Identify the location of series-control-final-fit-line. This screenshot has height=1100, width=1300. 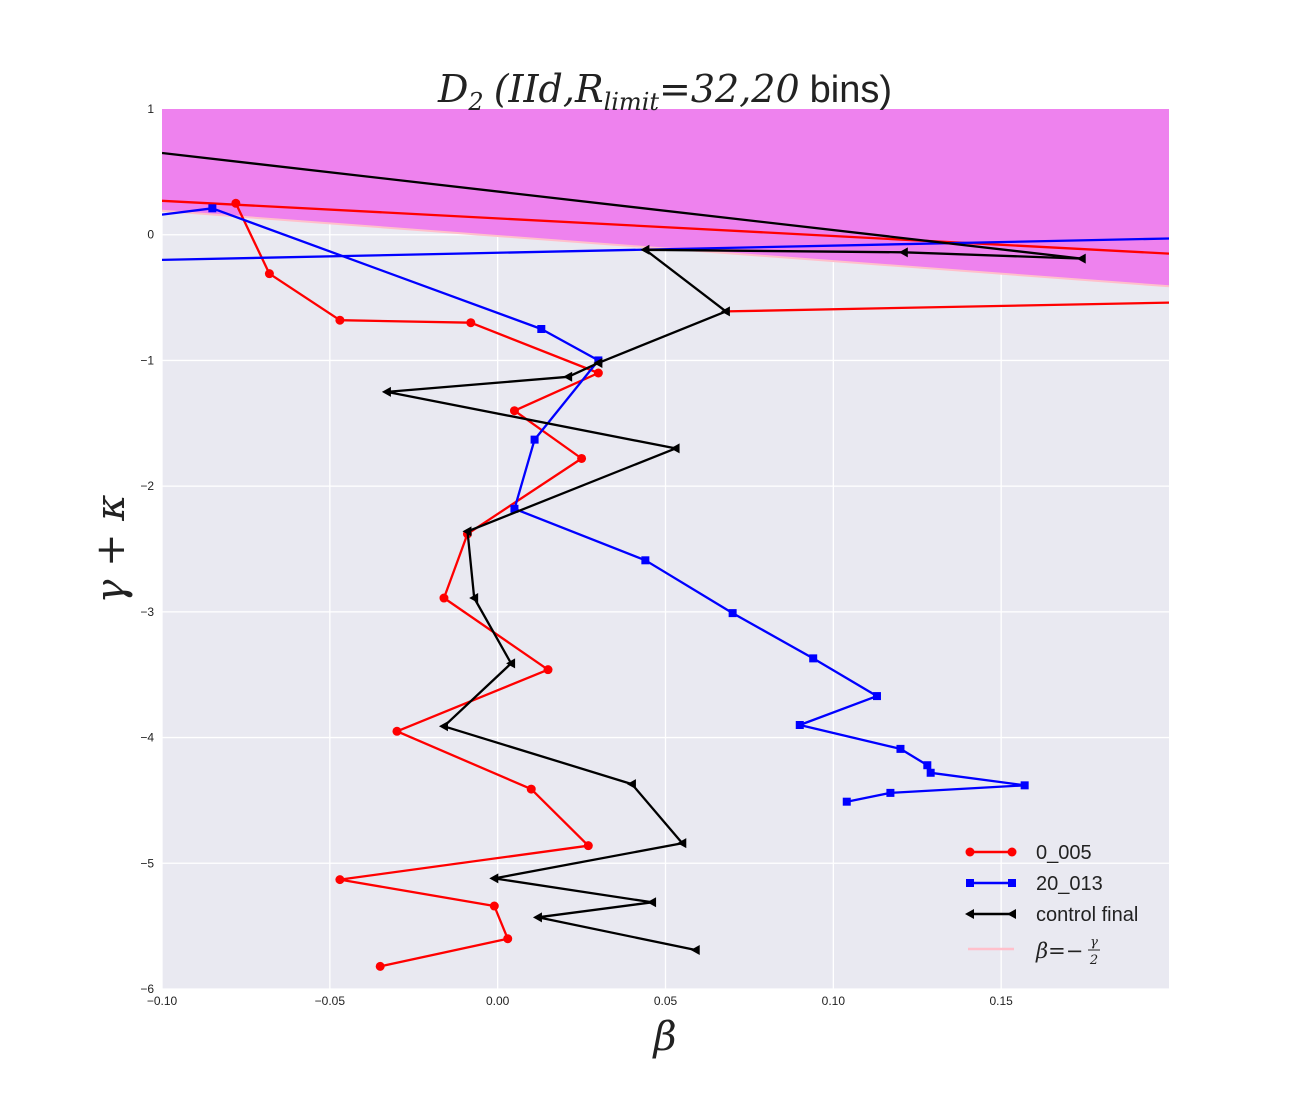
(622, 205).